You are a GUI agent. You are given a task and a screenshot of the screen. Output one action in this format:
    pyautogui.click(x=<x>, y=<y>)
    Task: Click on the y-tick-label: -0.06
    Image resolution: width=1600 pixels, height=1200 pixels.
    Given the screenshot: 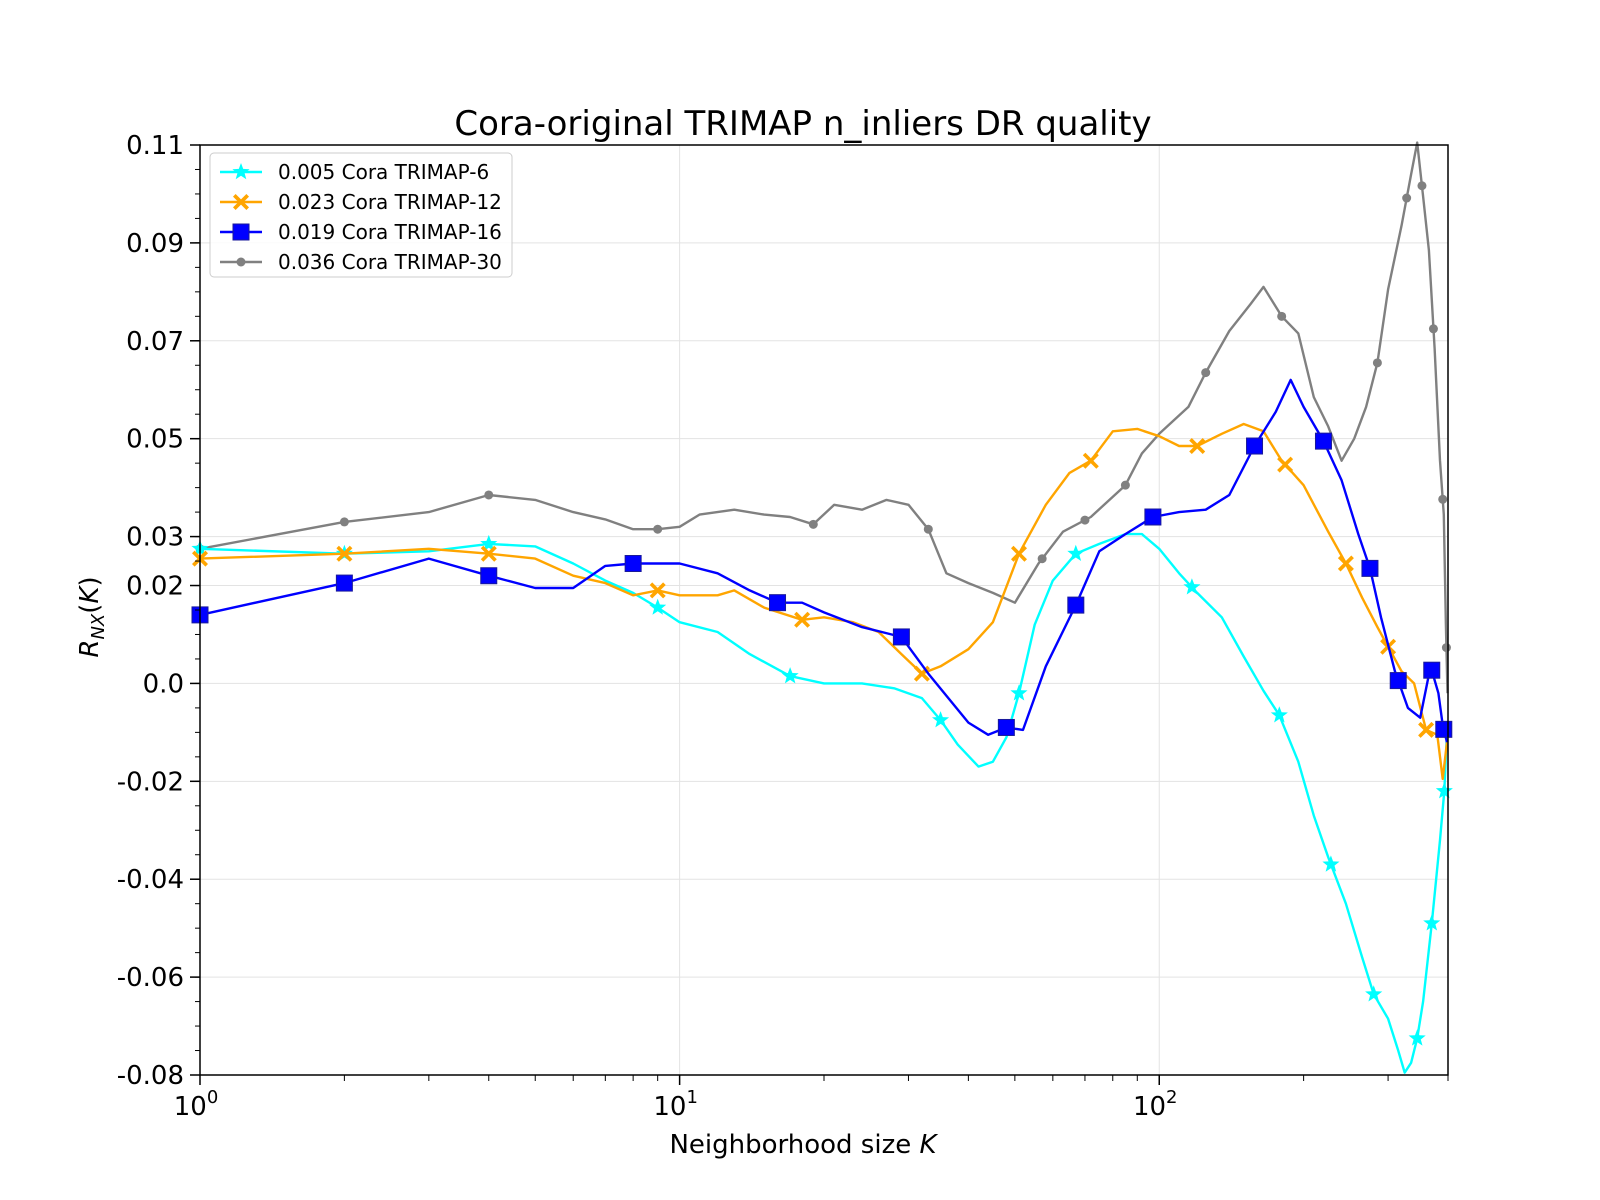 What is the action you would take?
    pyautogui.click(x=150, y=978)
    